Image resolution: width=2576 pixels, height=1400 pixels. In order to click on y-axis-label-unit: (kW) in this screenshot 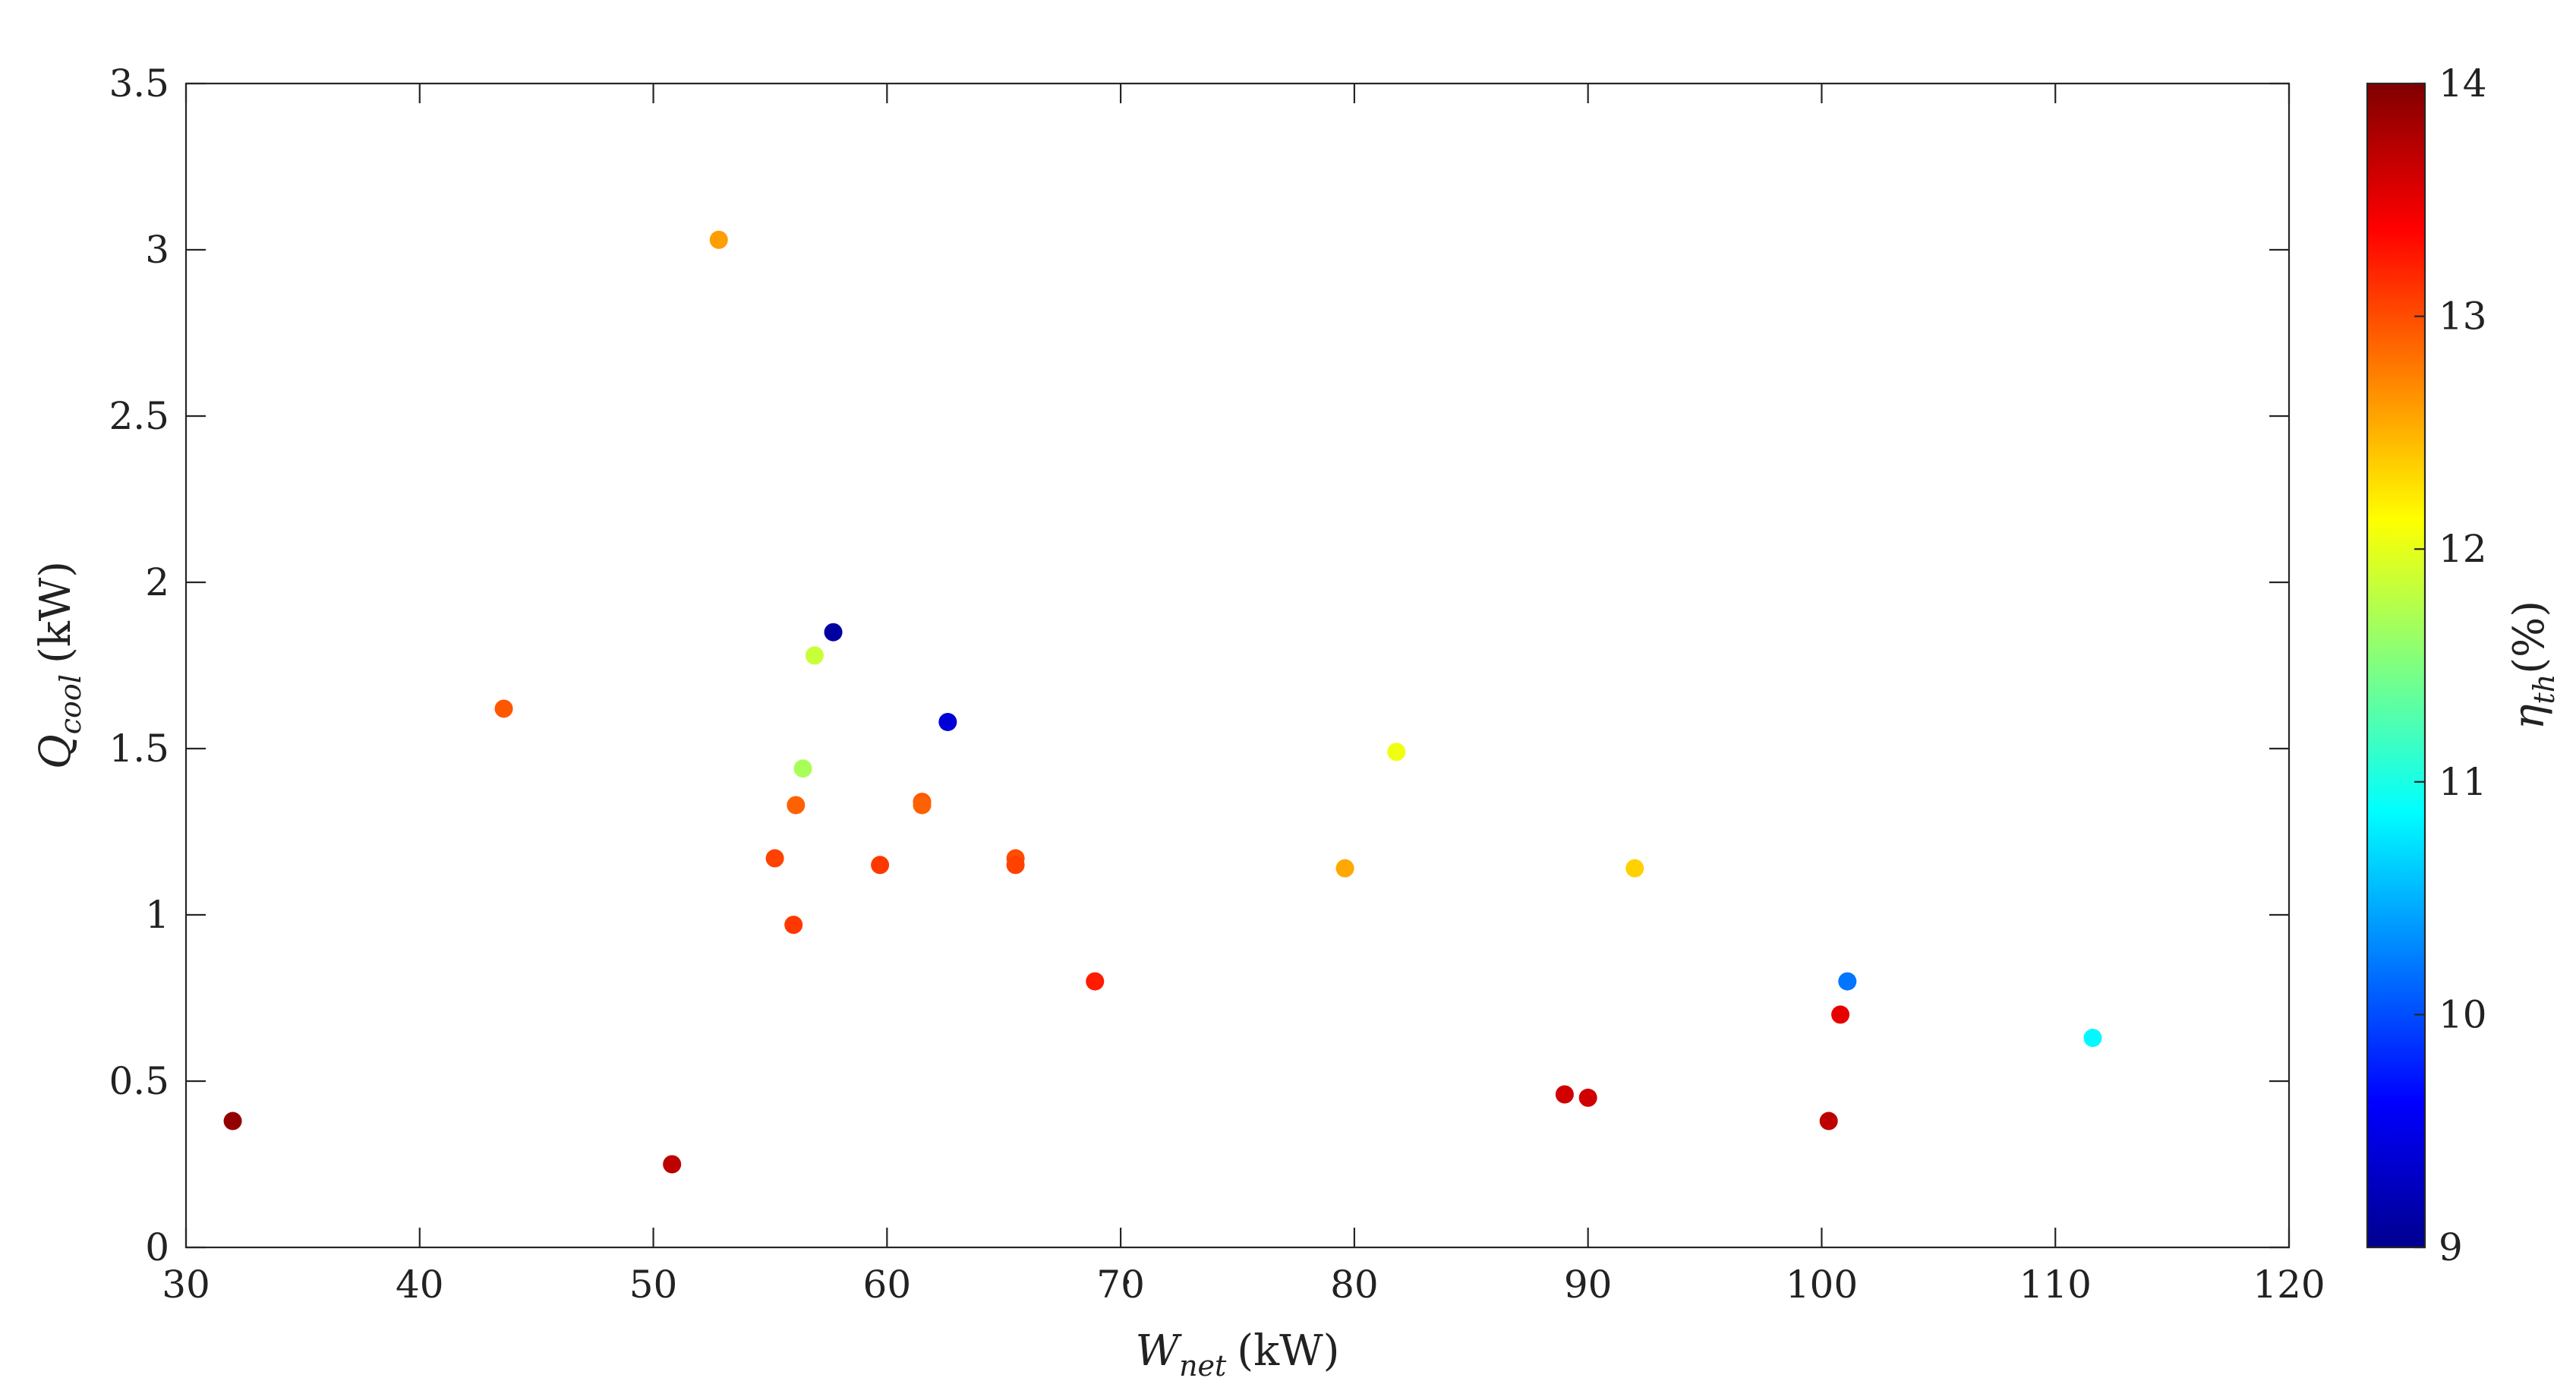, I will do `click(55, 612)`.